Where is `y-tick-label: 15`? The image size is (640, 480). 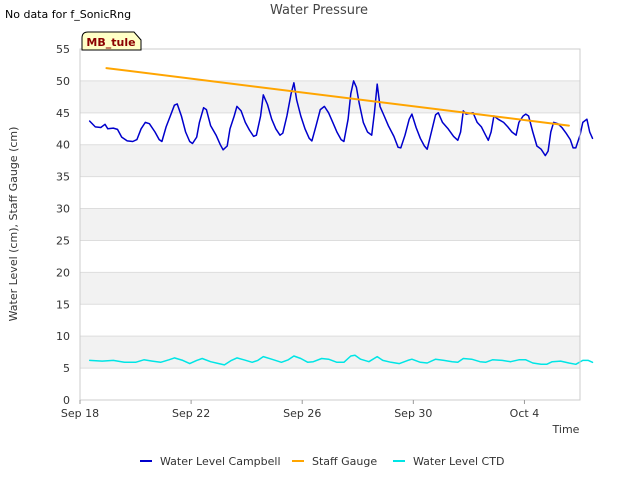 y-tick-label: 15 is located at coordinates (63, 304).